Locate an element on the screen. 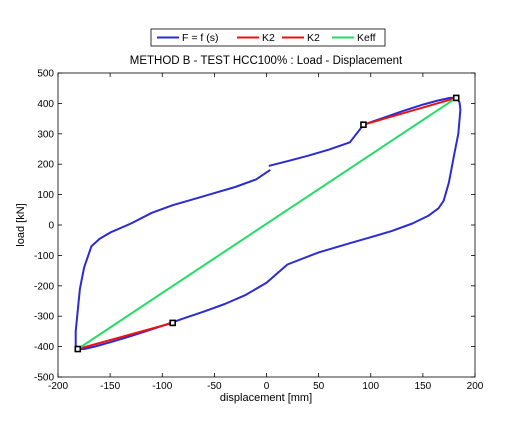 This screenshot has width=505, height=426. y-axis-label: load [kN] is located at coordinates (21, 224).